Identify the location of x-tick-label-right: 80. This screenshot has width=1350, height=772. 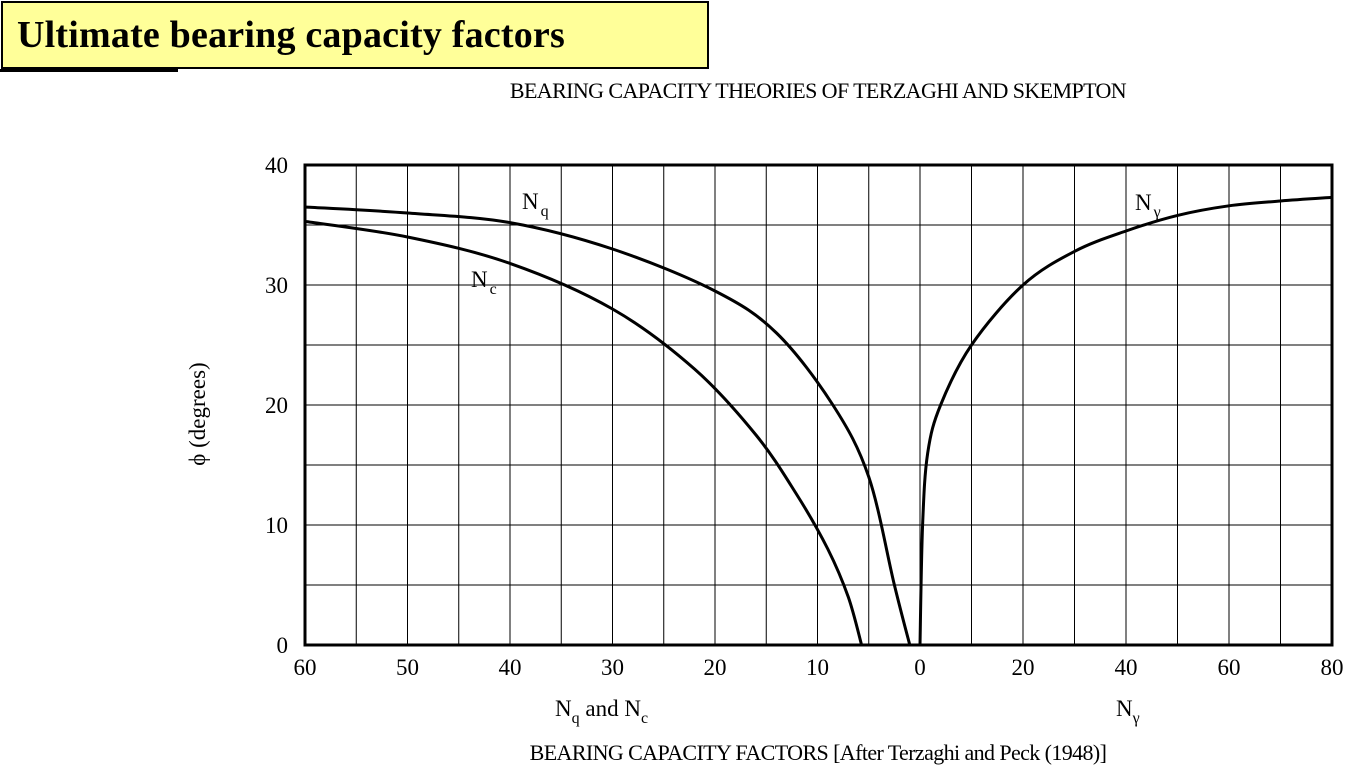
(1332, 667).